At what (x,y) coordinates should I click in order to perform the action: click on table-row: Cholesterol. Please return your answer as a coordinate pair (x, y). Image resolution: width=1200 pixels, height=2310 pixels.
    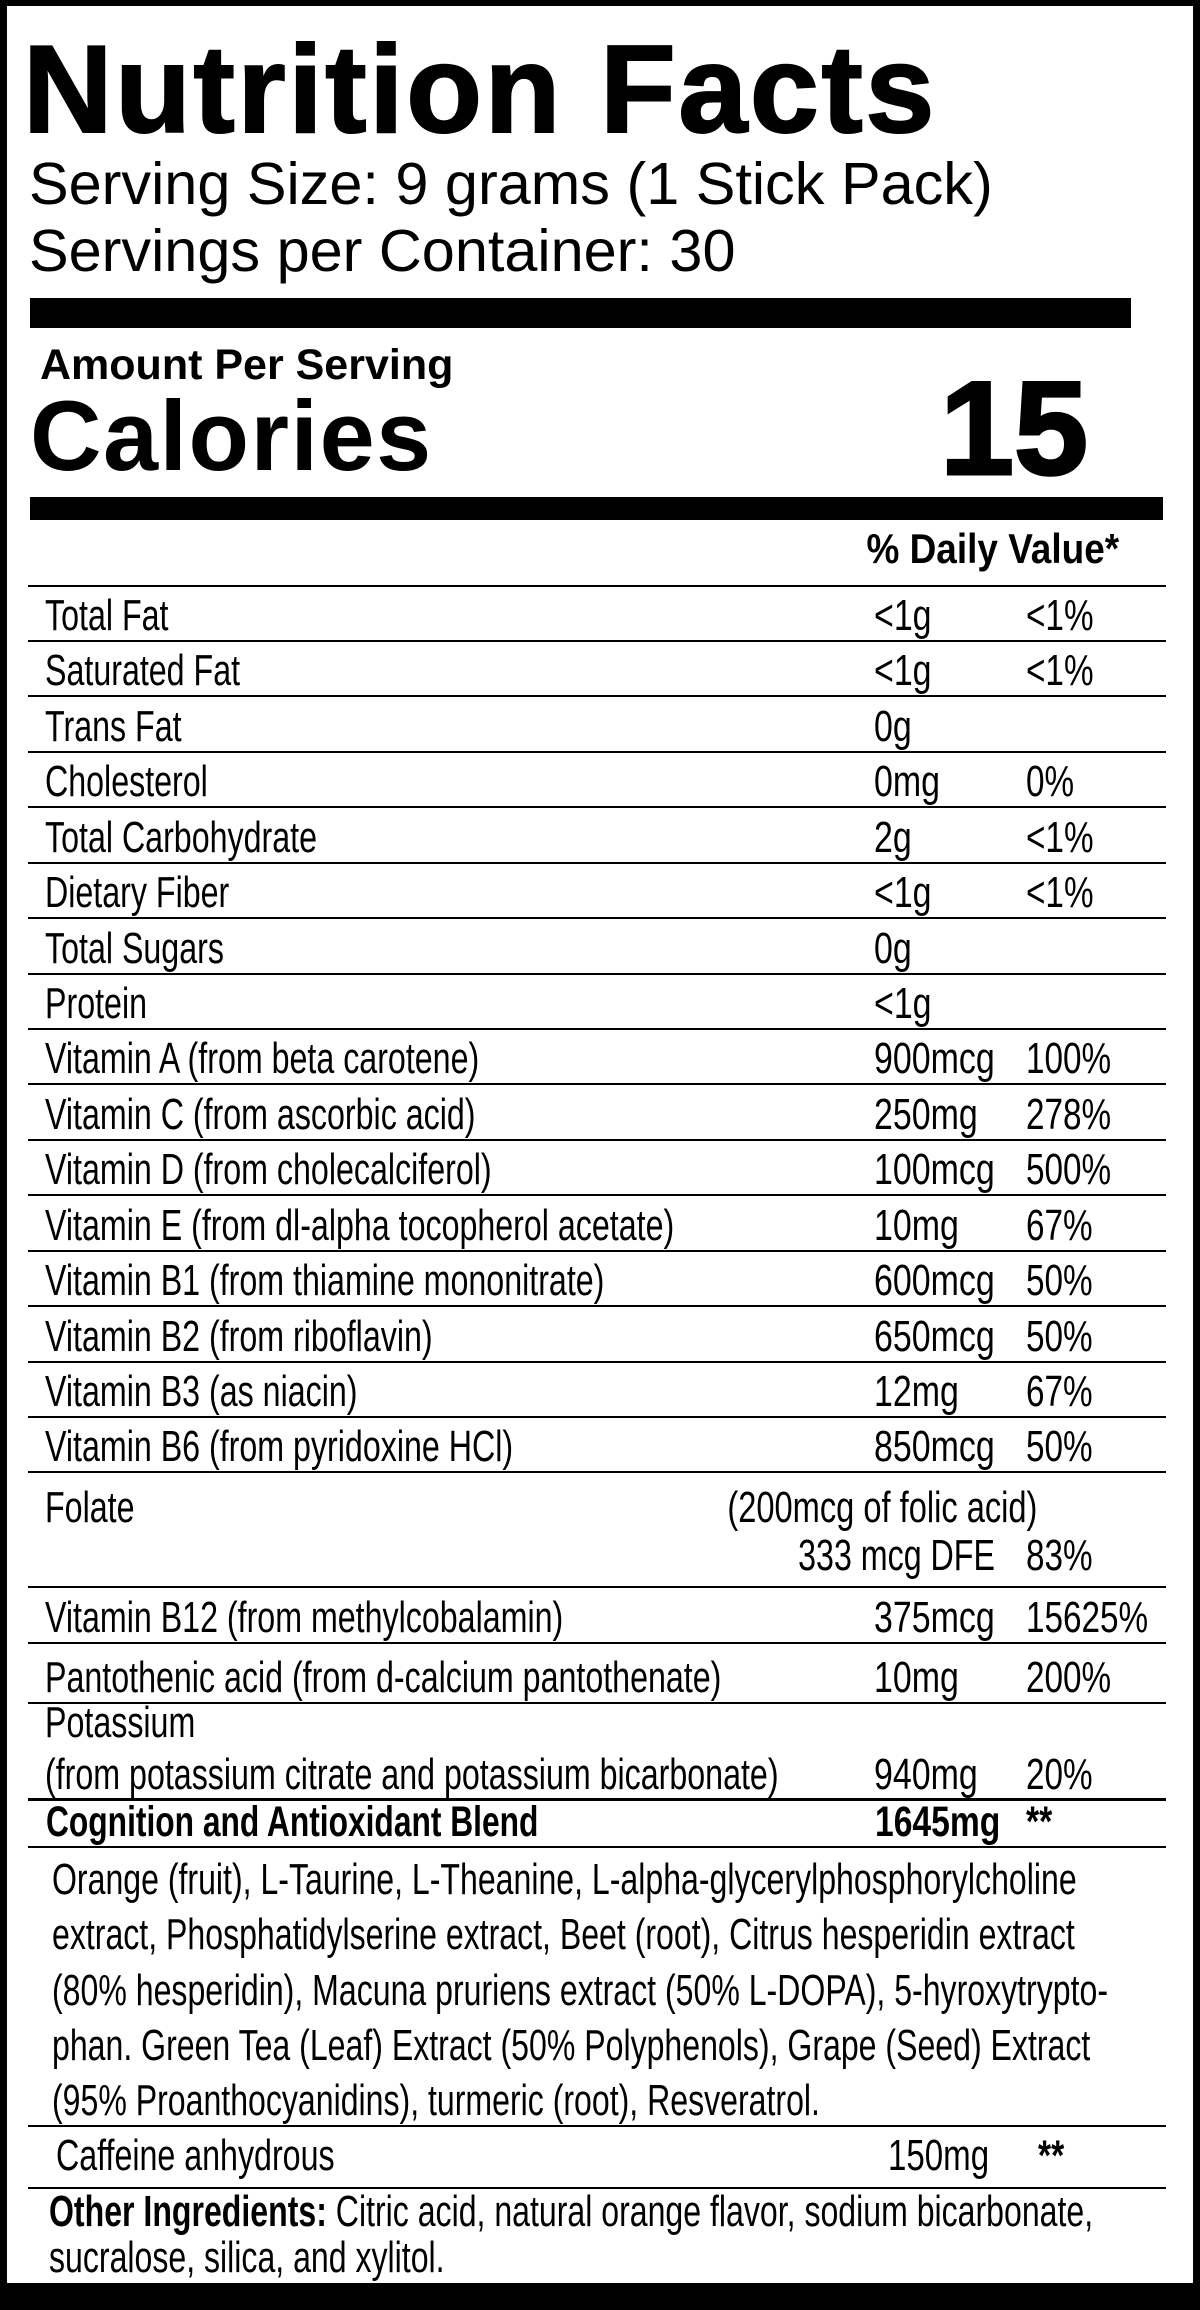
    Looking at the image, I should click on (155, 782).